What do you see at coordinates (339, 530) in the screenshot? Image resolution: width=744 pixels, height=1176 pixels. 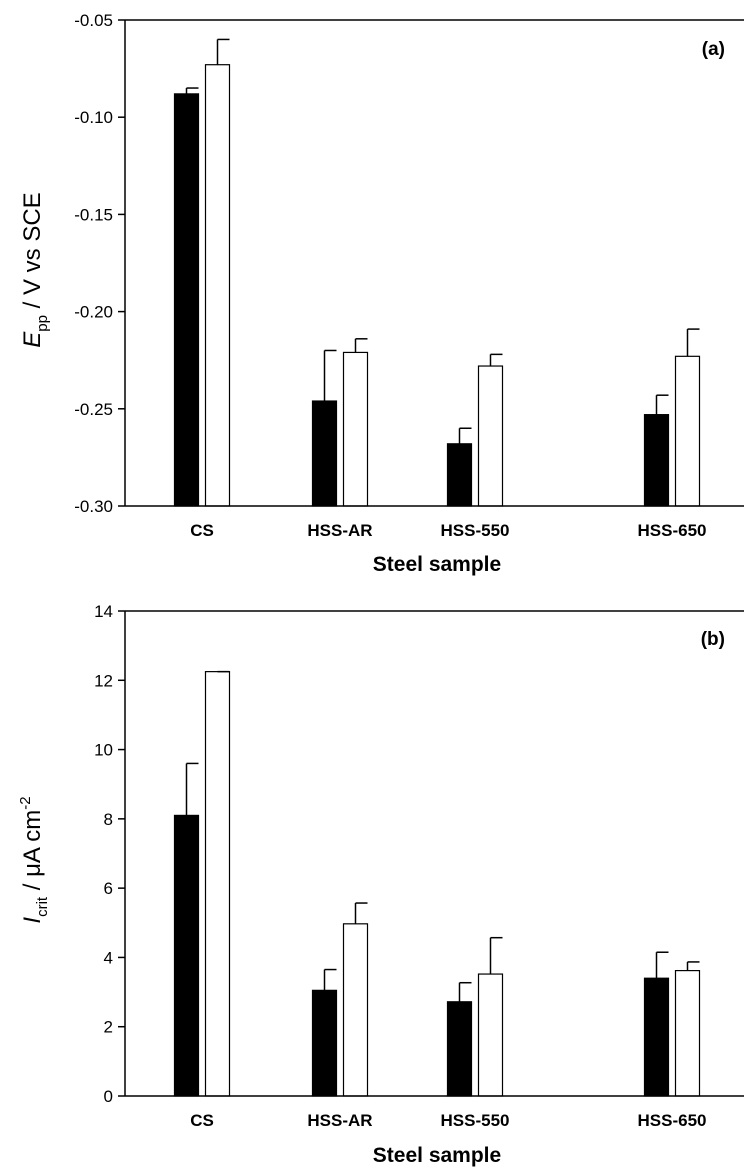 I see `category-label-a: HSS-AR` at bounding box center [339, 530].